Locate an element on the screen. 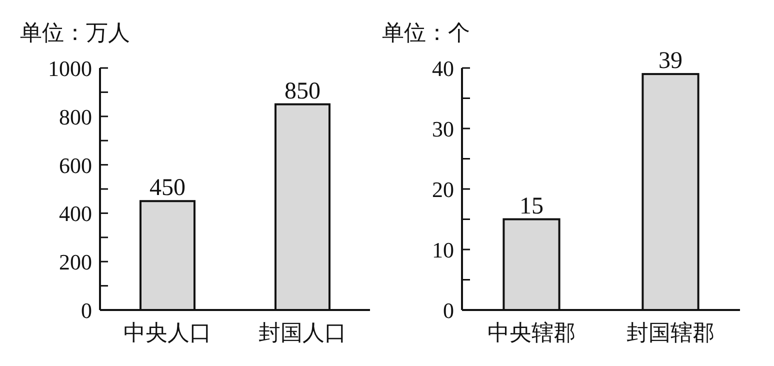 This screenshot has height=366, width=774. y-tick-label: 600 is located at coordinates (75, 165).